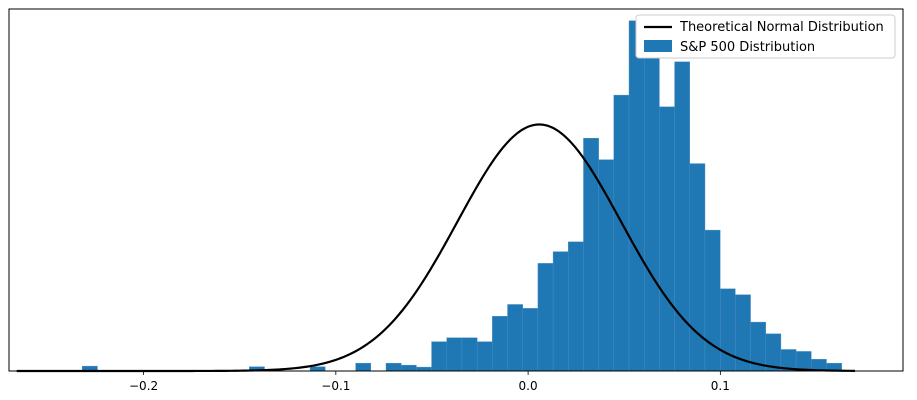  I want to click on x-tick-label: 0.1, so click(720, 386).